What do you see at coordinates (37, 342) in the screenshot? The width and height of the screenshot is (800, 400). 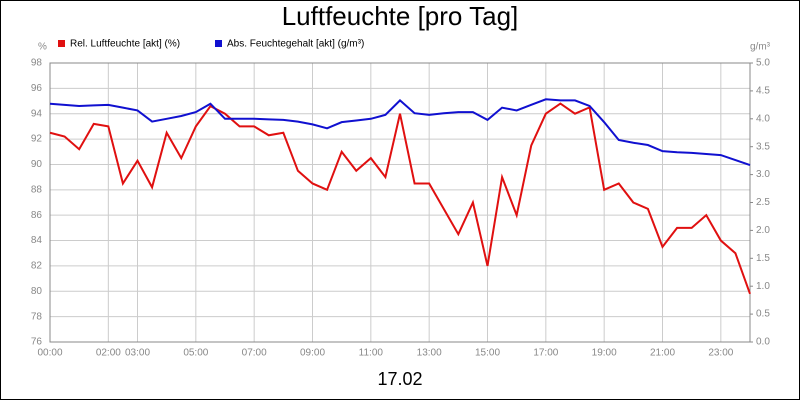 I see `y-tick-label: 76` at bounding box center [37, 342].